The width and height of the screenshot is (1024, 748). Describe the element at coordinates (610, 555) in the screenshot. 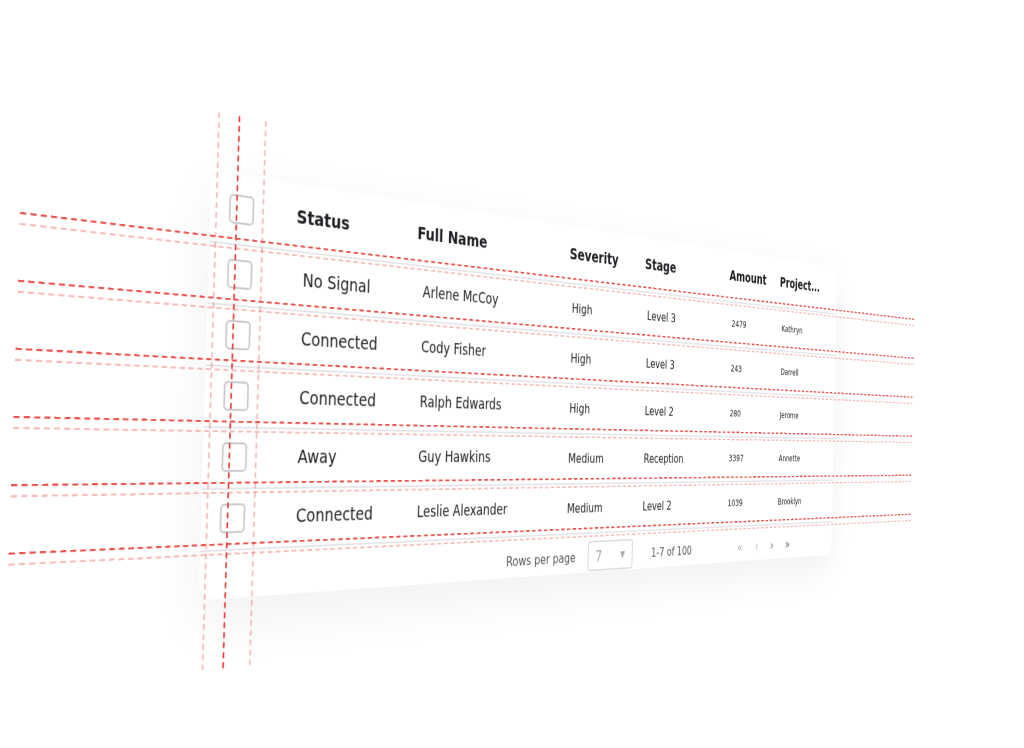

I see `rows-per-page-select: 7 ▼` at that location.